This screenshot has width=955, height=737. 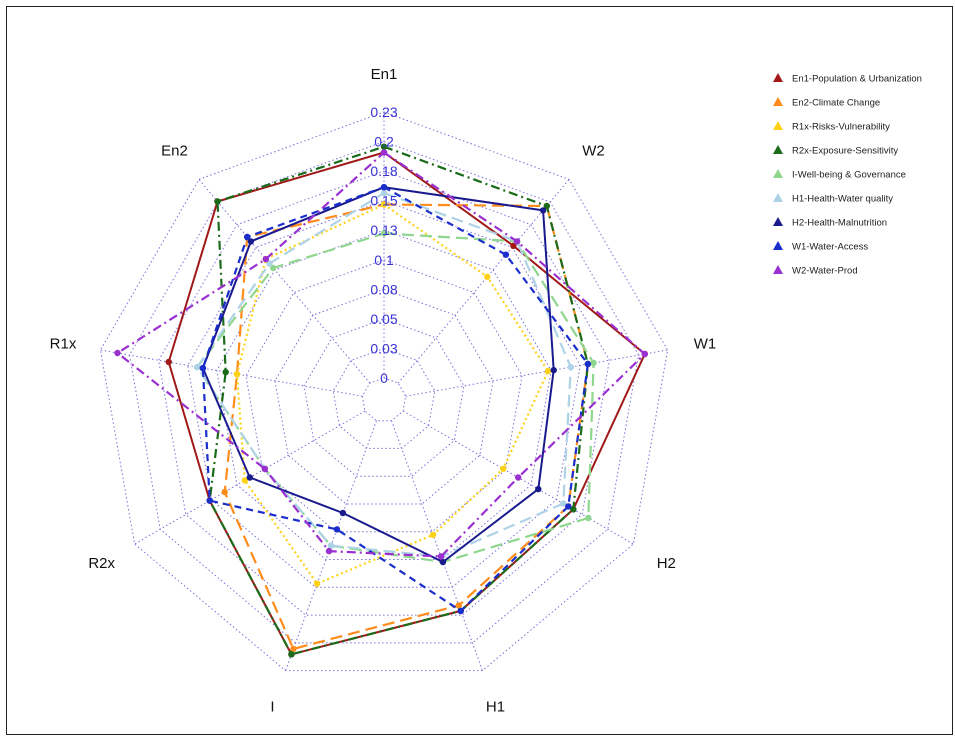 What do you see at coordinates (593, 150) in the screenshot?
I see `axis-label-W2: W2` at bounding box center [593, 150].